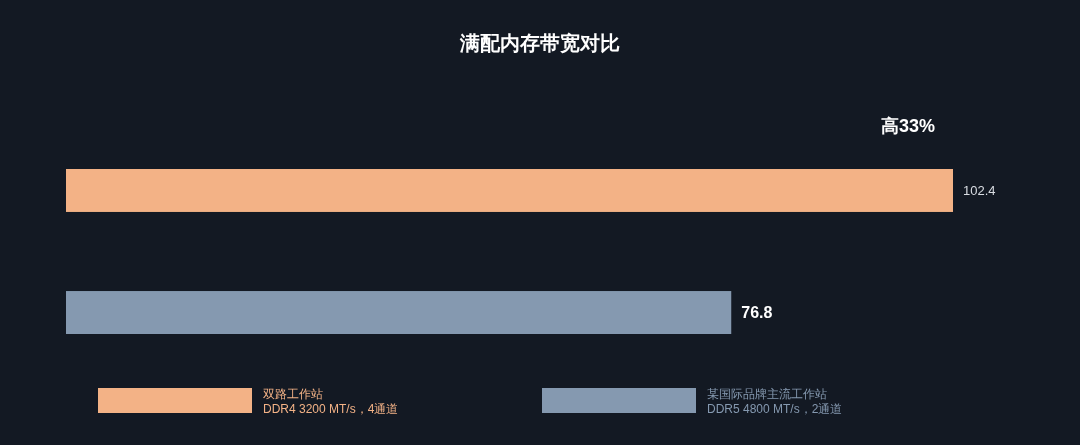  I want to click on data-label: 102.4, so click(979, 191).